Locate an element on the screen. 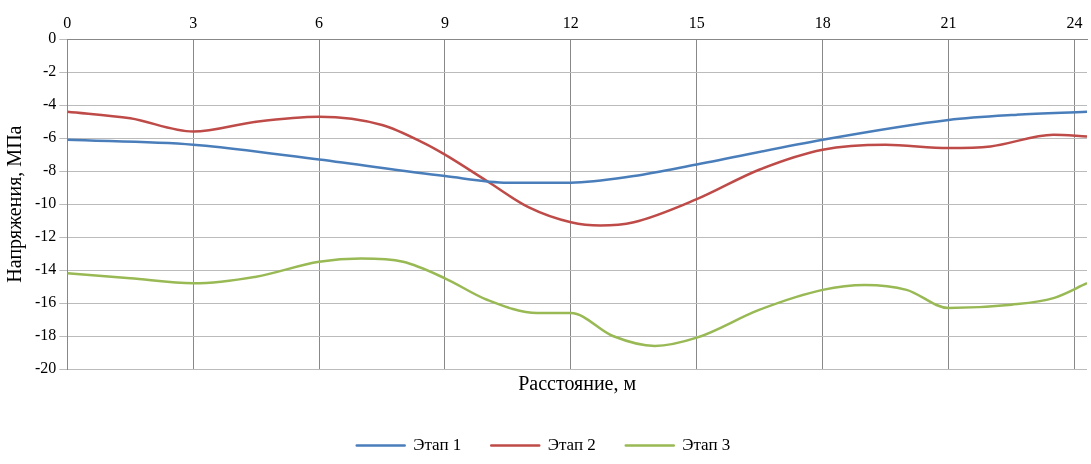  x-tick-label: 18 is located at coordinates (822, 22).